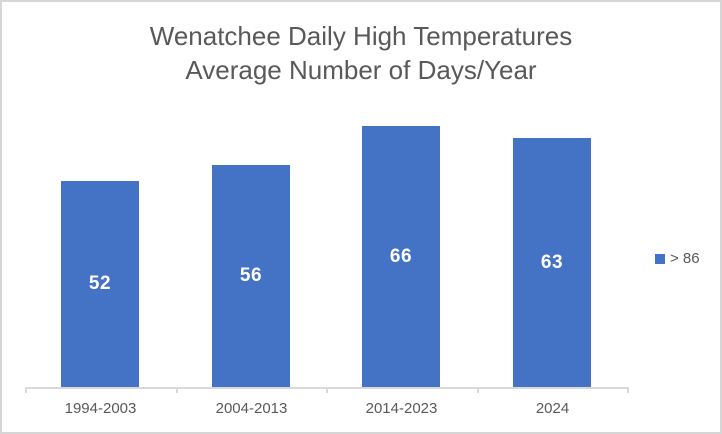 This screenshot has width=722, height=434. Describe the element at coordinates (685, 258) in the screenshot. I see `legend-label: > 86` at that location.